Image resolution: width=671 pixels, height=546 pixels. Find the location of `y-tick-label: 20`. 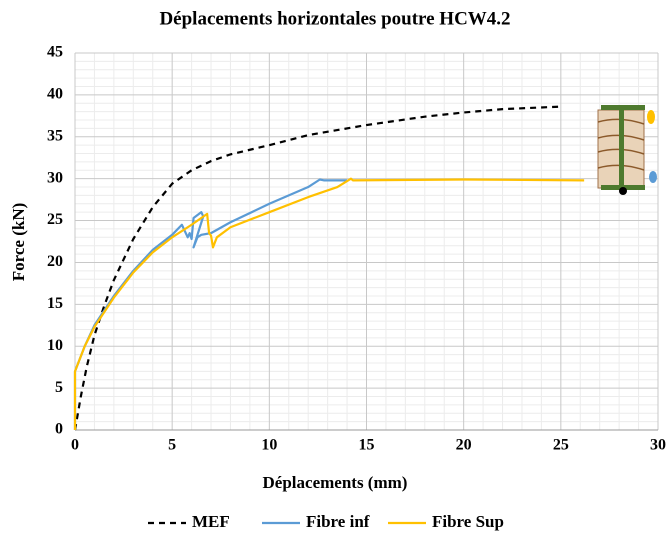

y-tick-label: 20 is located at coordinates (55, 261).